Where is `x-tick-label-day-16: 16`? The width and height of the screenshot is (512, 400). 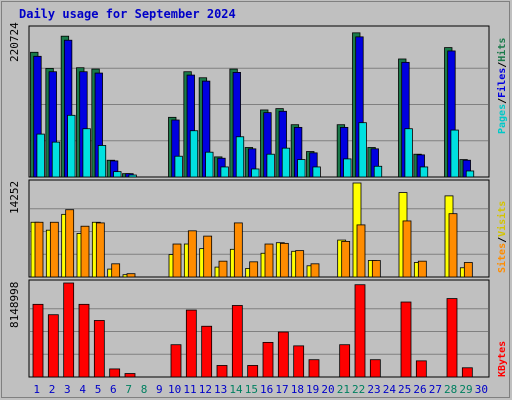 x-tick-label-day-16: 16 is located at coordinates (267, 389).